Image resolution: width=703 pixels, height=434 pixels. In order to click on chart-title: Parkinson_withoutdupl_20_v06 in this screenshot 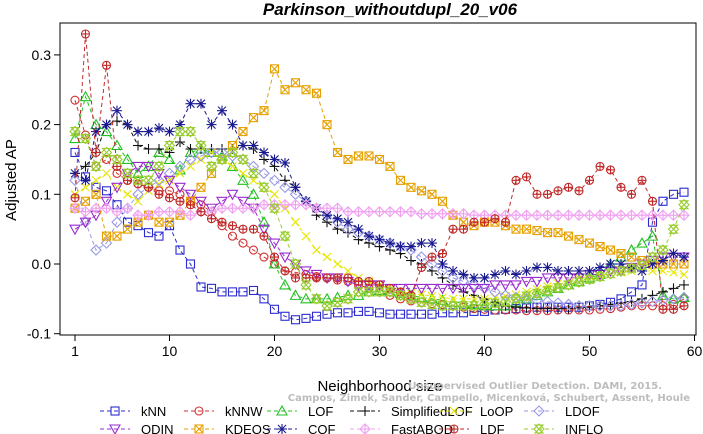, I will do `click(390, 9)`.